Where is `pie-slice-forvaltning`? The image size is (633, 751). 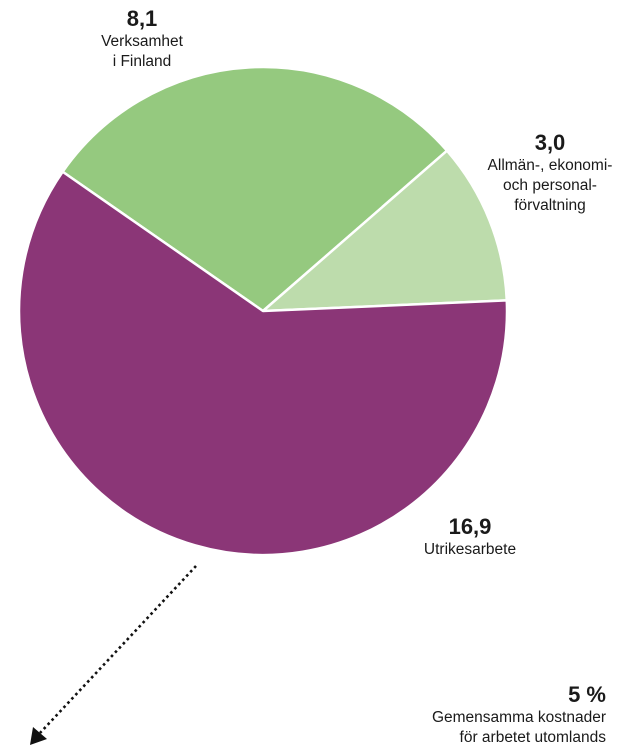 pie-slice-forvaltning is located at coordinates (385, 231).